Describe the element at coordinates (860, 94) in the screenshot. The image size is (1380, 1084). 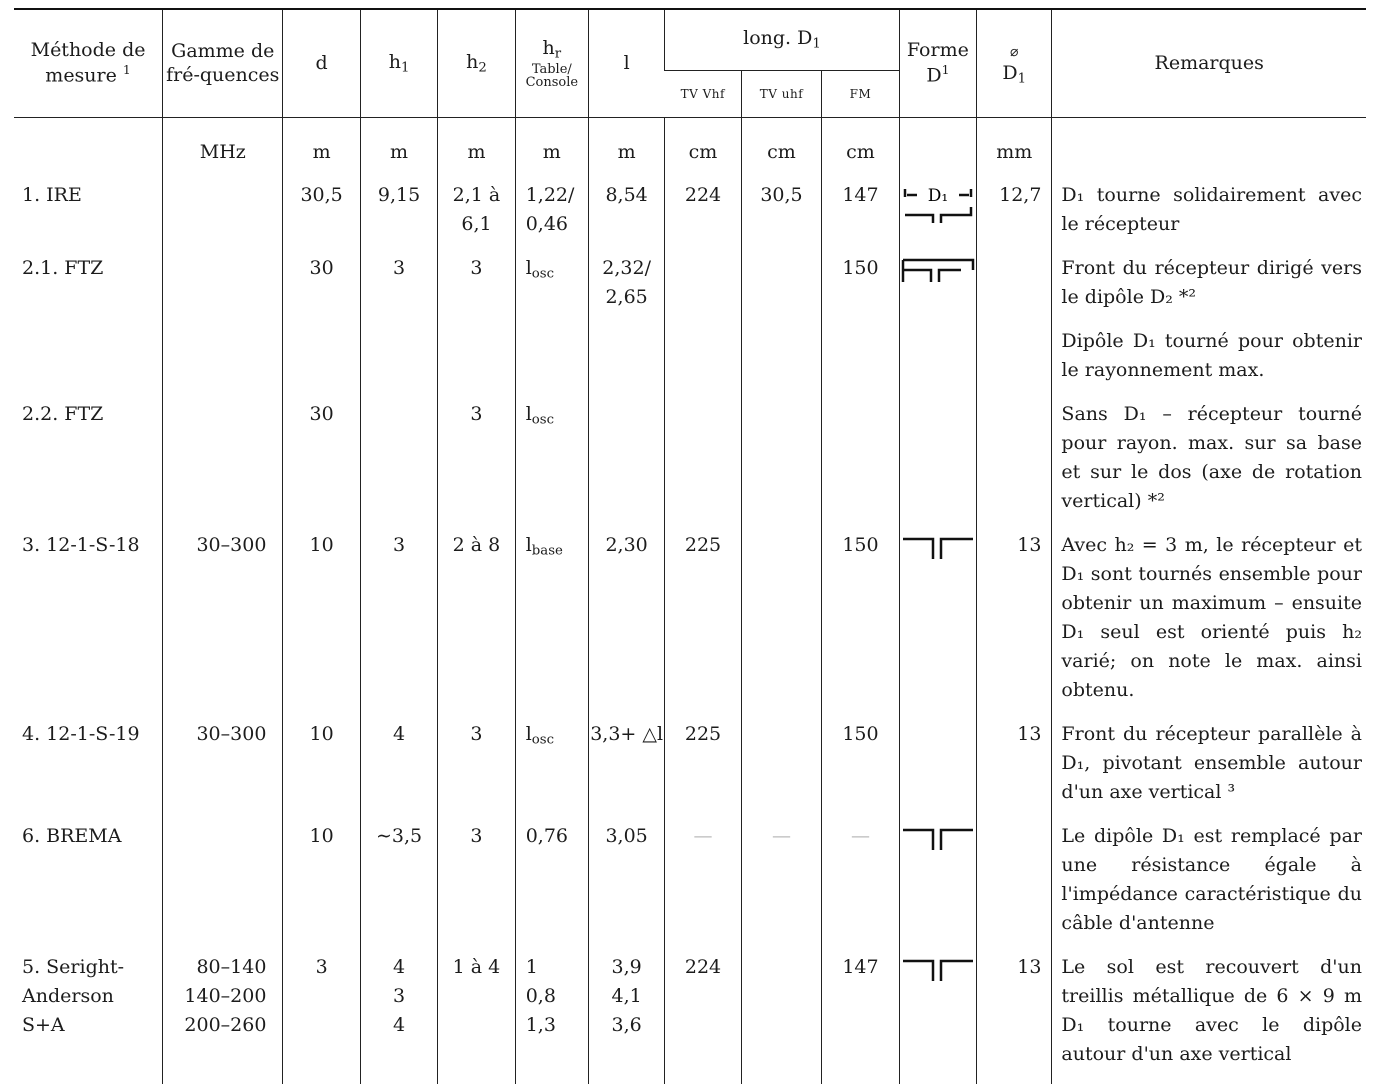
I see `header-fm: FM` at that location.